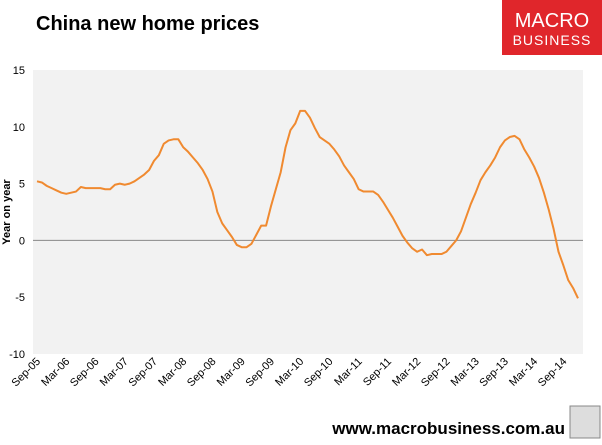 The image size is (602, 445). Describe the element at coordinates (7, 212) in the screenshot. I see `y-axis-label: Year on year` at that location.